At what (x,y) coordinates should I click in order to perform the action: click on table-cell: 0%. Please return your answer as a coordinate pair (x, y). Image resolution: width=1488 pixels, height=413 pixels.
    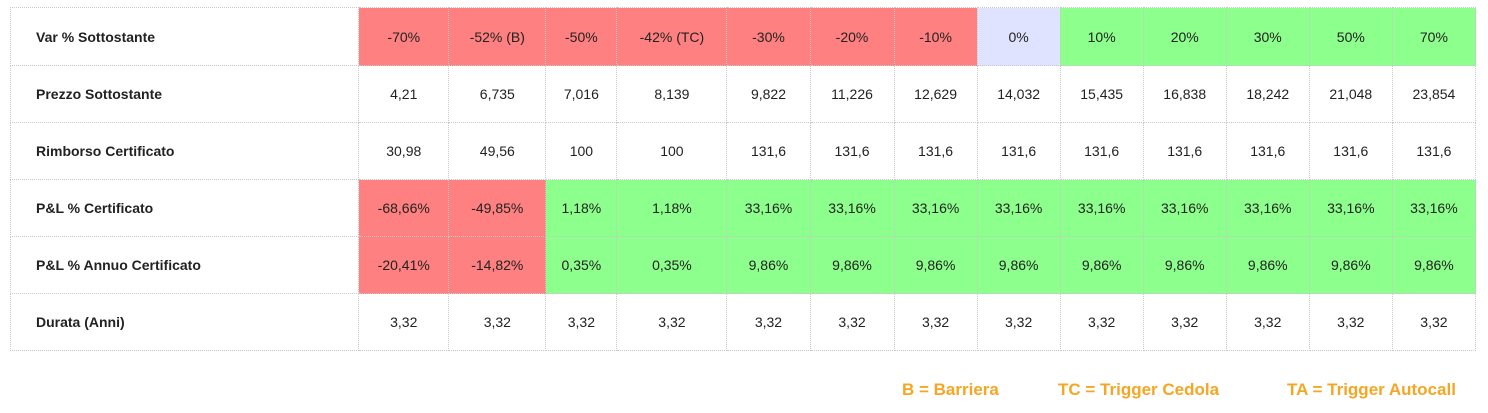
    Looking at the image, I should click on (1018, 36).